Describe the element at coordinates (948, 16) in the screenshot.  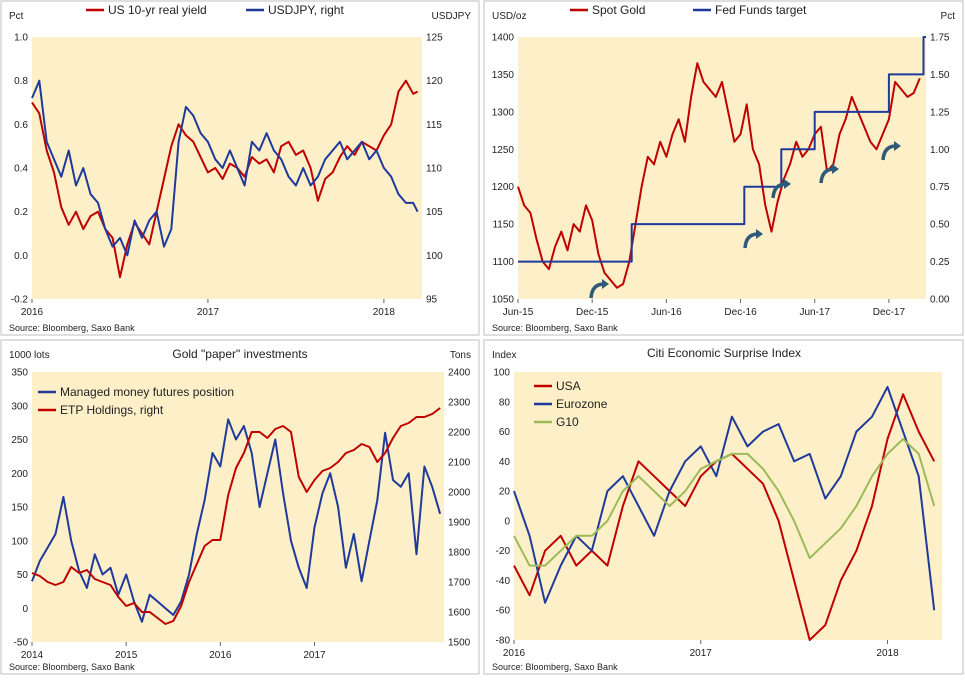
I see `right-axis-unit: Pct` at that location.